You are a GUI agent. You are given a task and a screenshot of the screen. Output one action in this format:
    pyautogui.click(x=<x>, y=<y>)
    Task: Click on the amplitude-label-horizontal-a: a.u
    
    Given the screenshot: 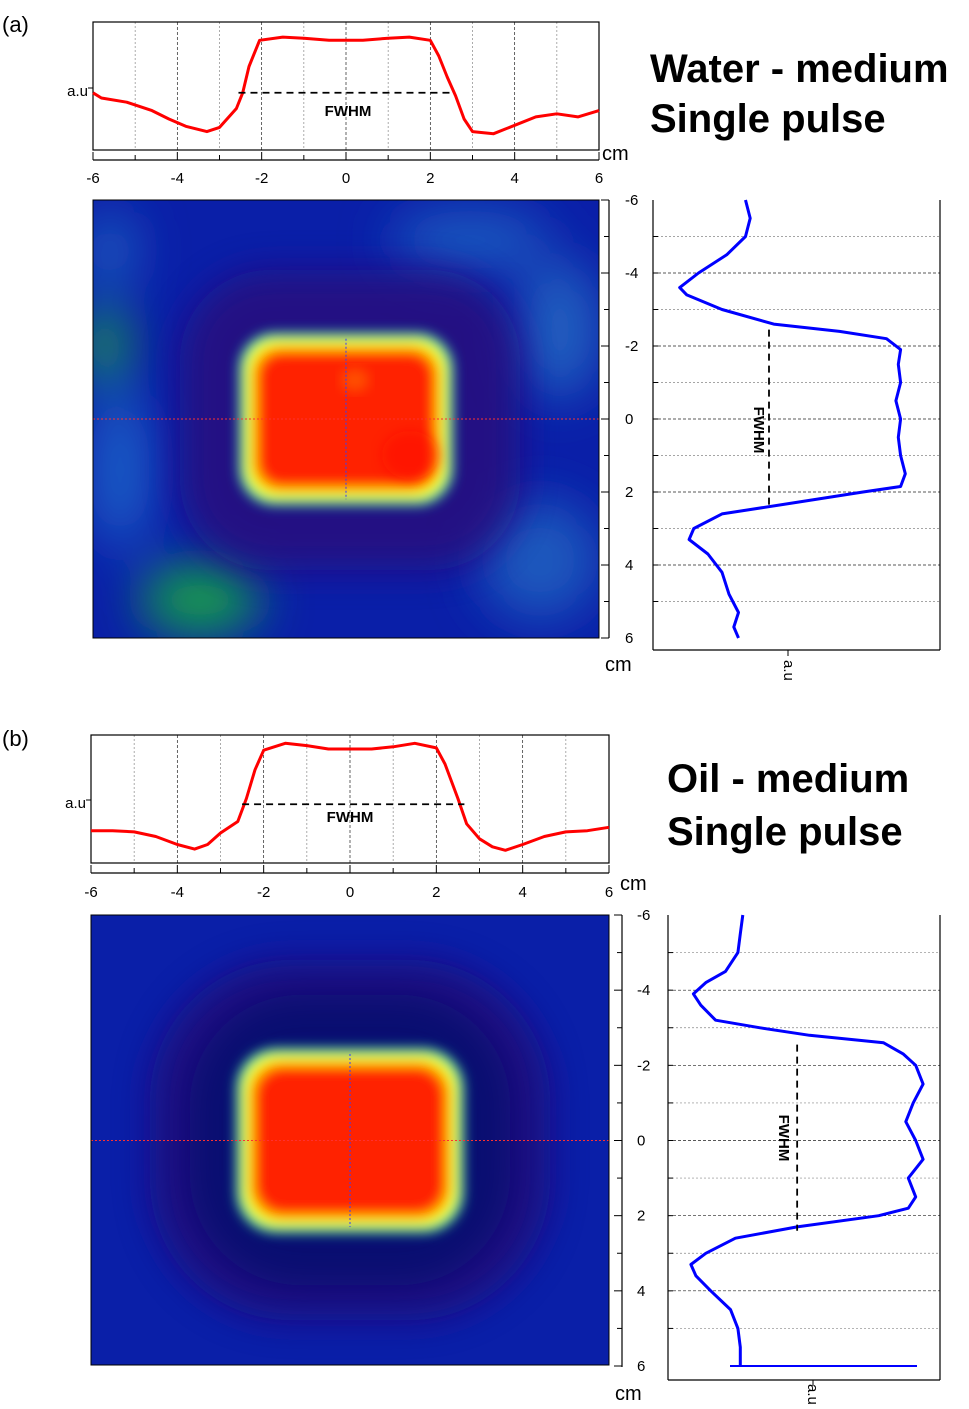 What is the action you would take?
    pyautogui.click(x=77, y=91)
    